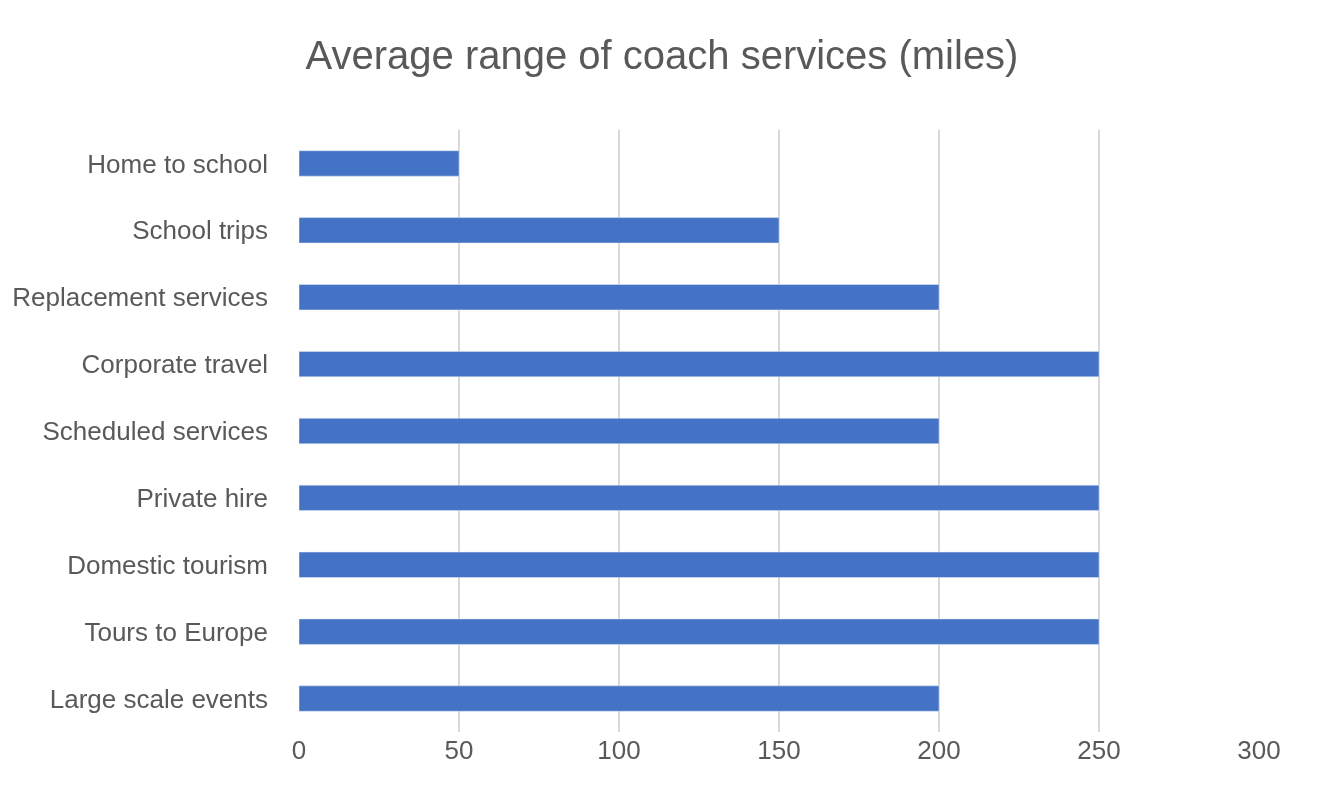 Image resolution: width=1324 pixels, height=792 pixels. What do you see at coordinates (1099, 750) in the screenshot?
I see `x-tick-label: 250` at bounding box center [1099, 750].